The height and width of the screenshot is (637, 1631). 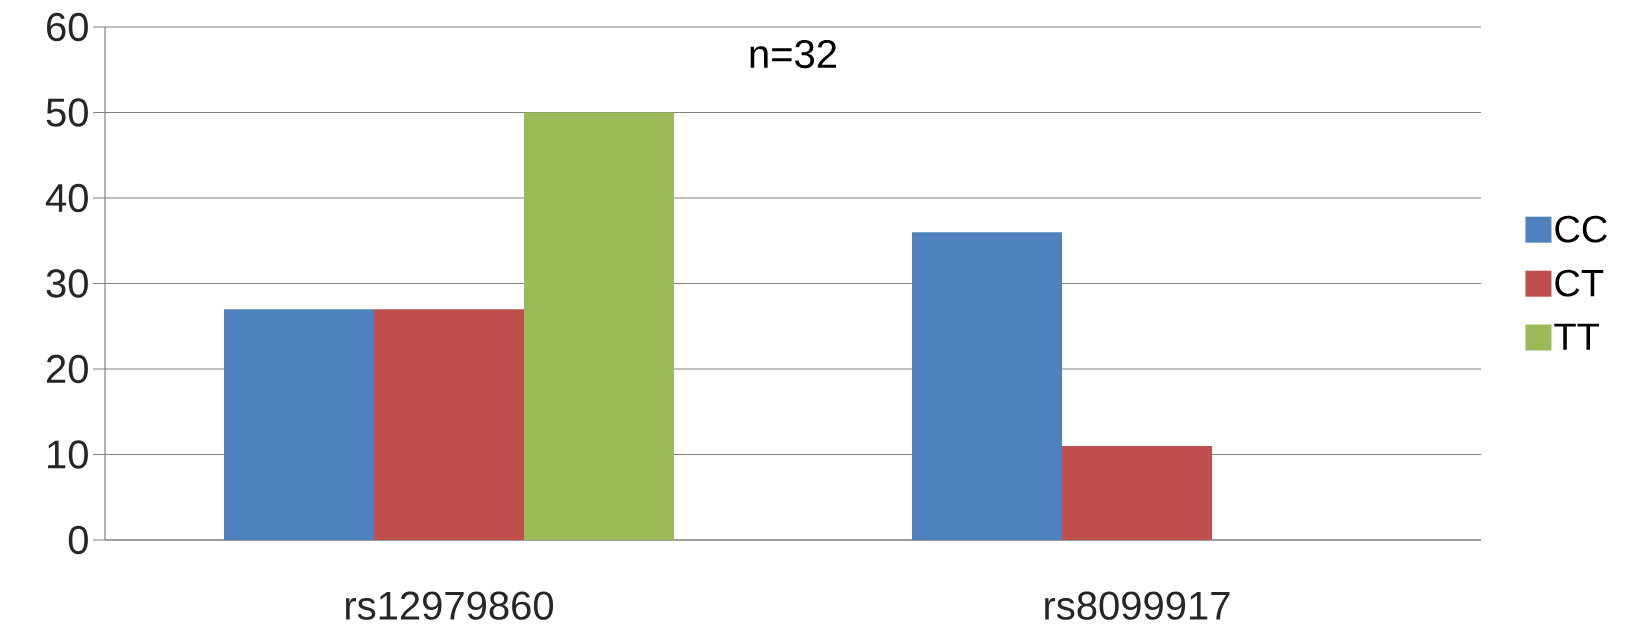 I want to click on legend-label: TT, so click(x=1577, y=336).